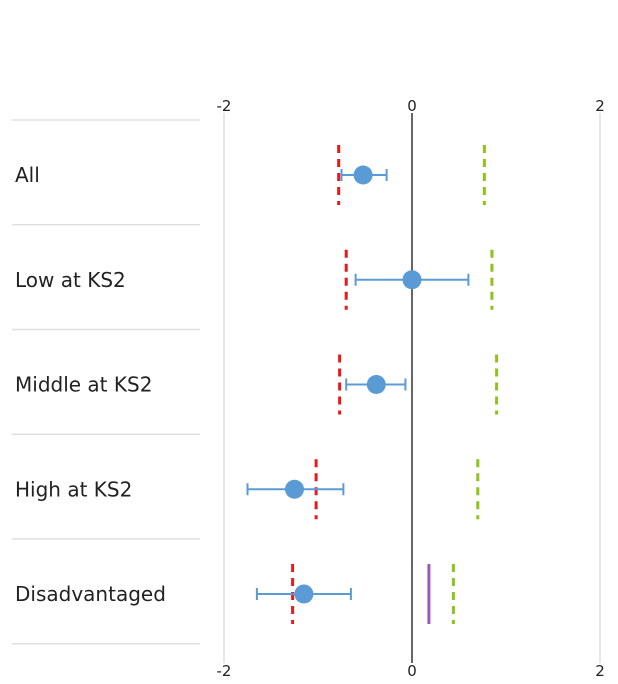  I want to click on x-tick-label-top: -2, so click(224, 106).